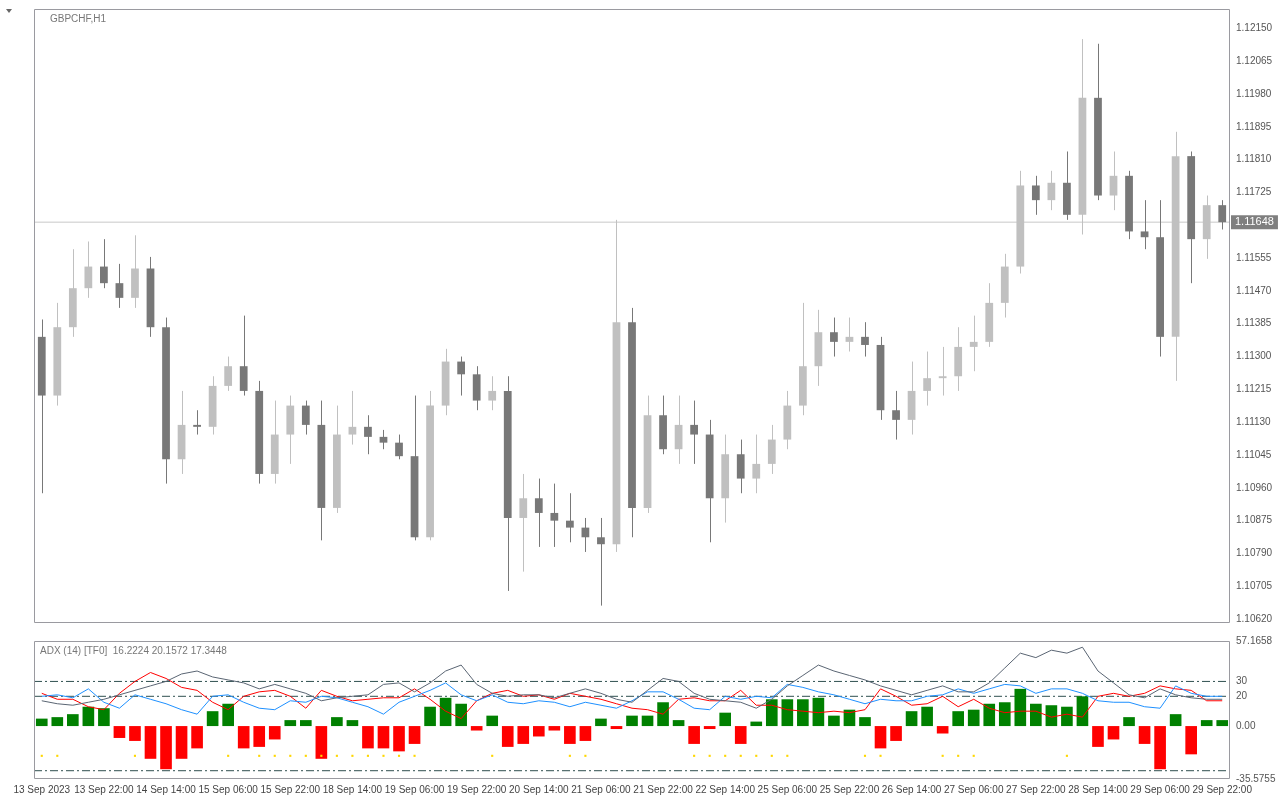 Image resolution: width=1280 pixels, height=800 pixels. Describe the element at coordinates (352, 789) in the screenshot. I see `x-tick-label: 18 Sep 14:00` at that location.